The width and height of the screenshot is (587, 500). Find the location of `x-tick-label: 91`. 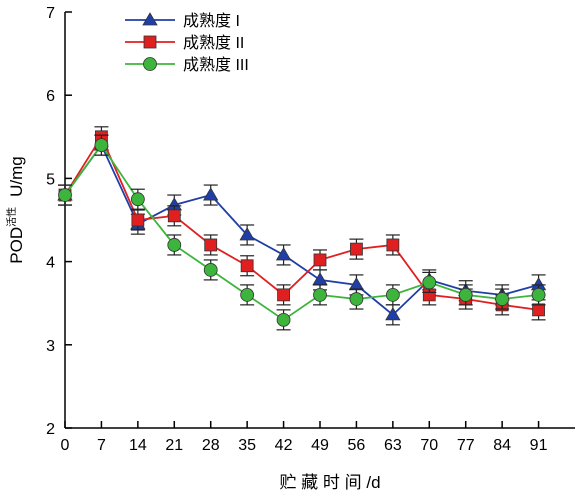

x-tick-label: 91 is located at coordinates (539, 445).